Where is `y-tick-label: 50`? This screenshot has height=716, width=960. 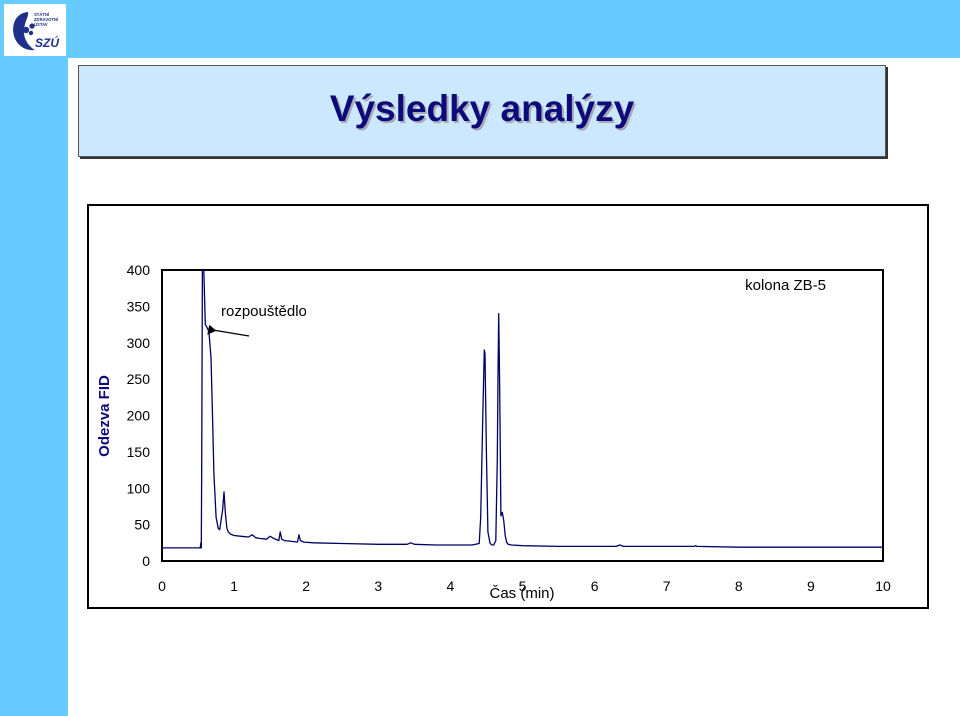
y-tick-label: 50 is located at coordinates (142, 525).